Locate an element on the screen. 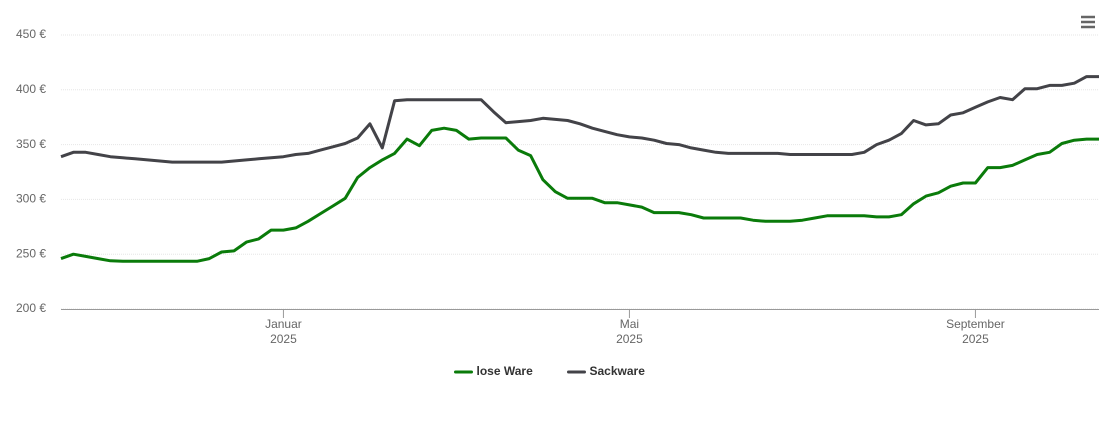  y-tick-label: 250 € is located at coordinates (31, 253).